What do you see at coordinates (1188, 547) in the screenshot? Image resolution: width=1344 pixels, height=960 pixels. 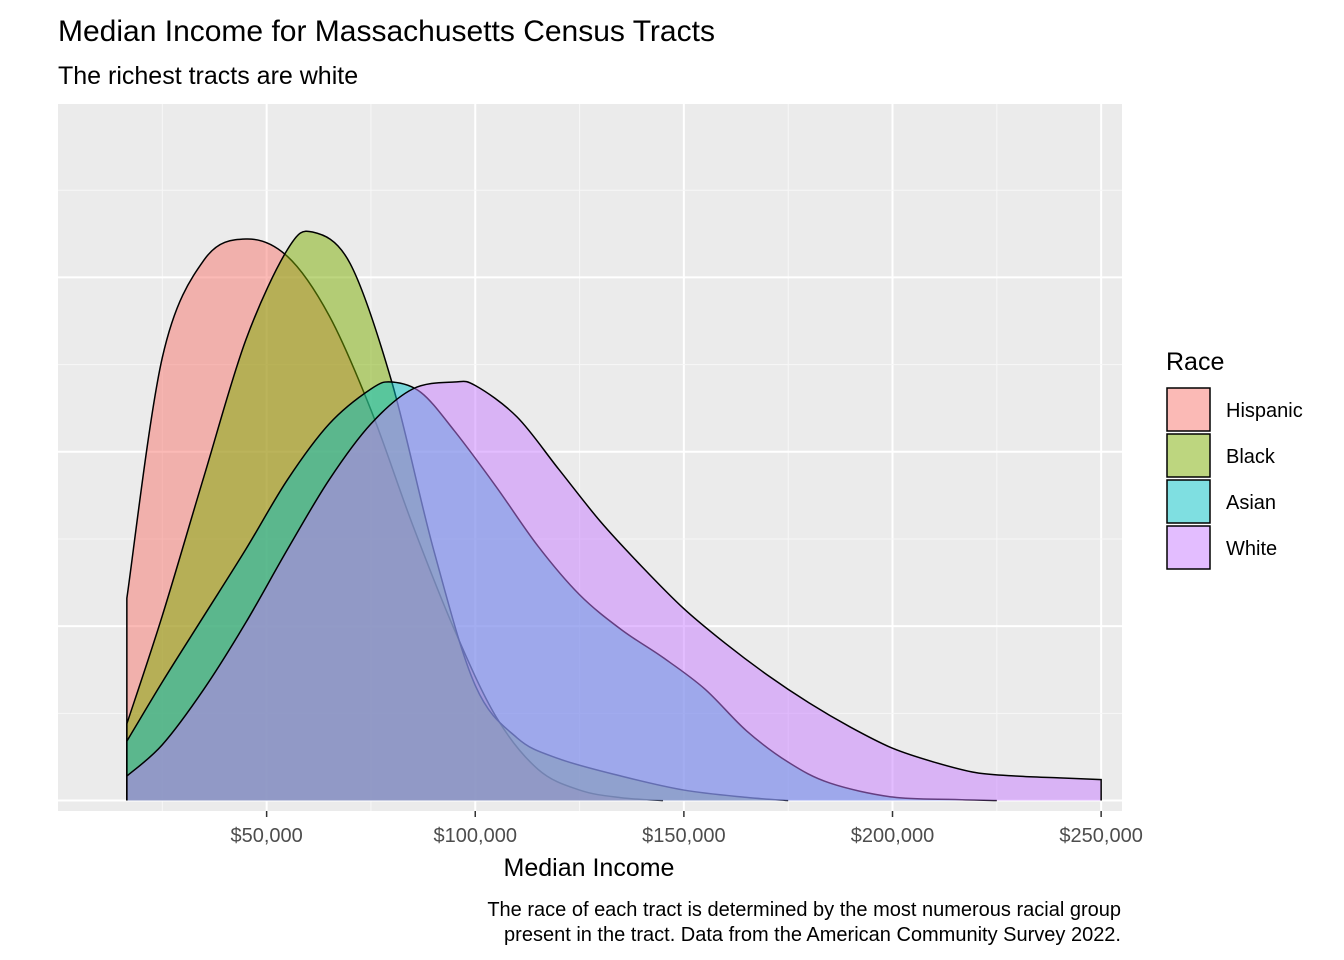 I see `legend-swatch-white` at bounding box center [1188, 547].